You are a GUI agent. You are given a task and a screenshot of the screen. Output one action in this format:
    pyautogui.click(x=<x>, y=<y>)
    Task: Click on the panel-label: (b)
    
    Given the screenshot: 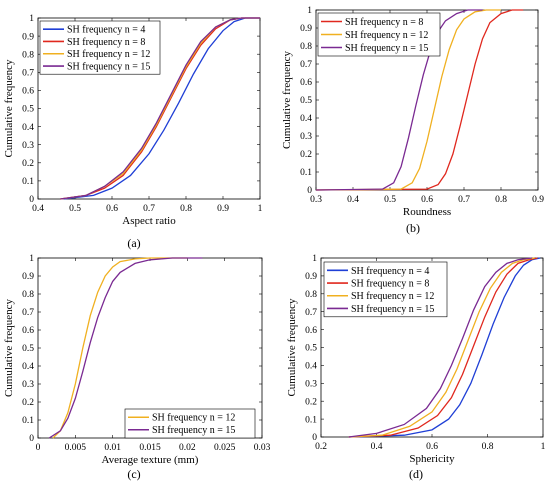 What is the action you would take?
    pyautogui.click(x=413, y=228)
    